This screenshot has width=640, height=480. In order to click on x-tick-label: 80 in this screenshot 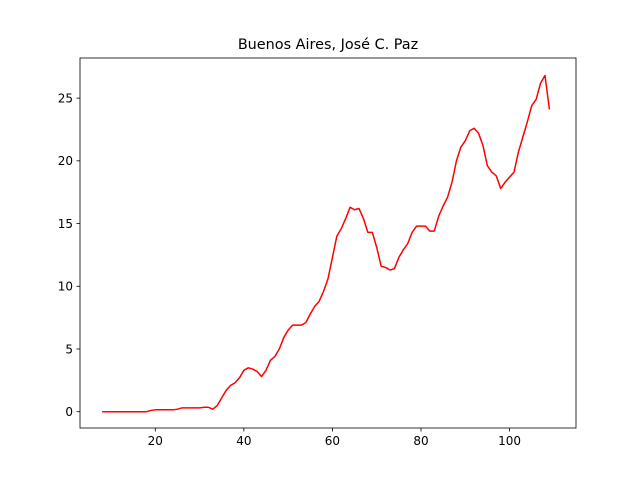, I will do `click(420, 441)`.